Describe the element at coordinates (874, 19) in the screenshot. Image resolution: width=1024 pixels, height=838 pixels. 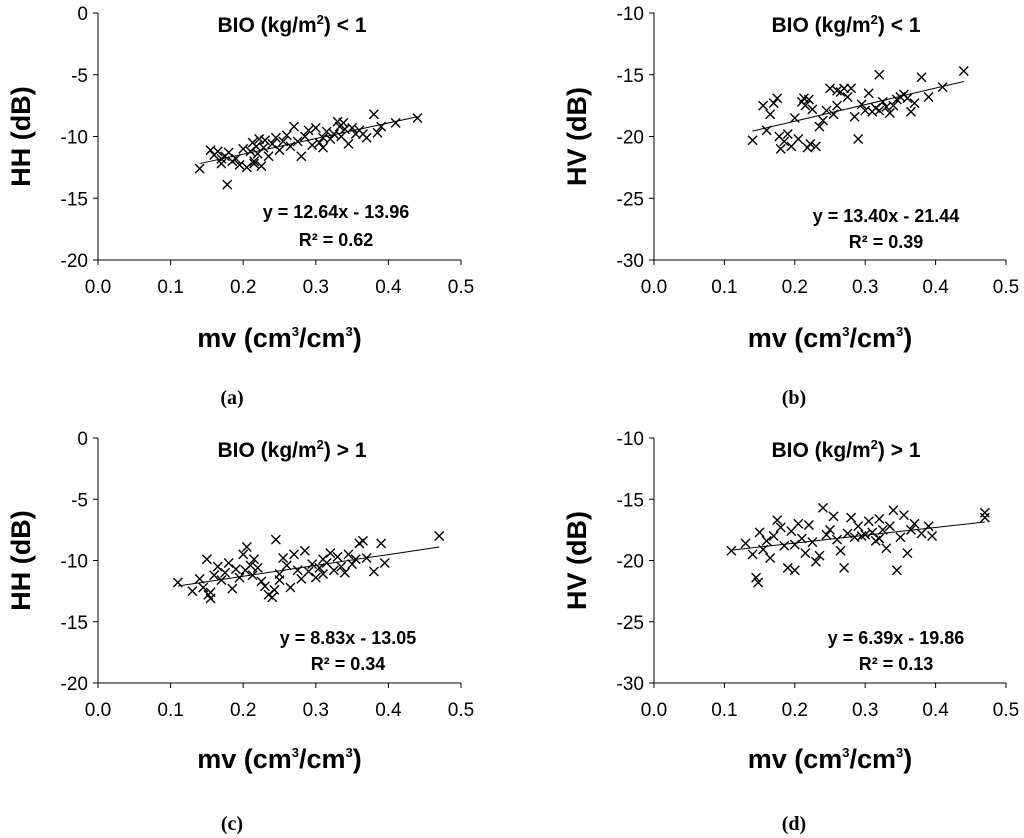
I see `title-unit-superscript: 2` at that location.